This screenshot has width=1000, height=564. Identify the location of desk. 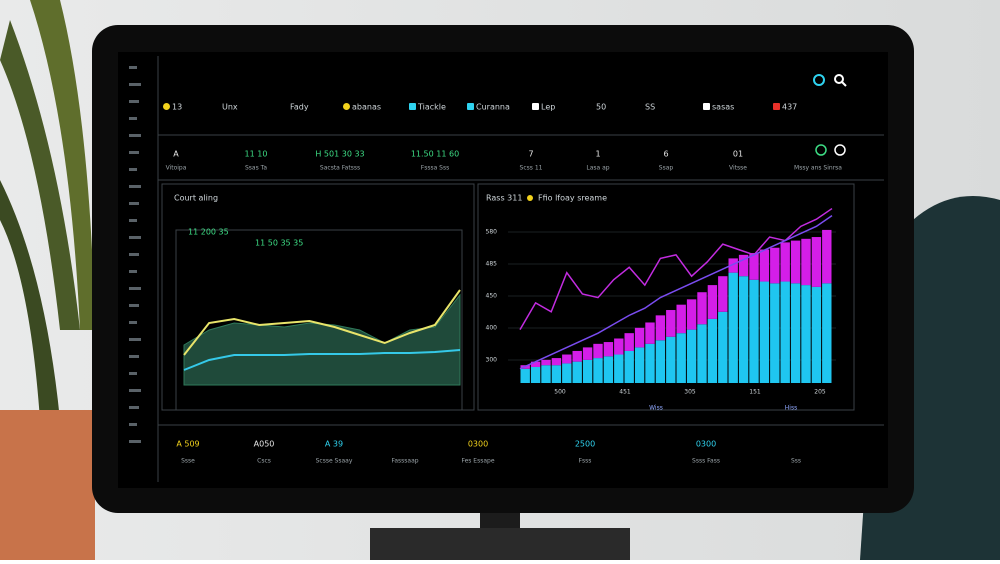
(500, 544).